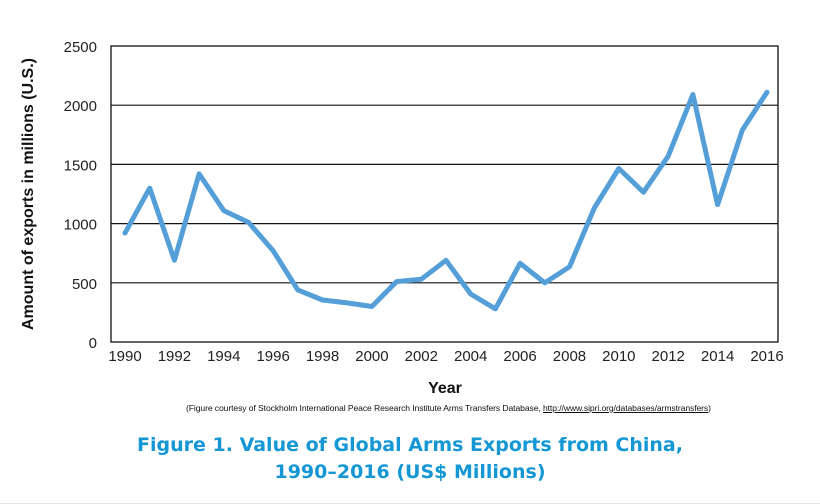  I want to click on x-tick-label: 1998, so click(322, 356).